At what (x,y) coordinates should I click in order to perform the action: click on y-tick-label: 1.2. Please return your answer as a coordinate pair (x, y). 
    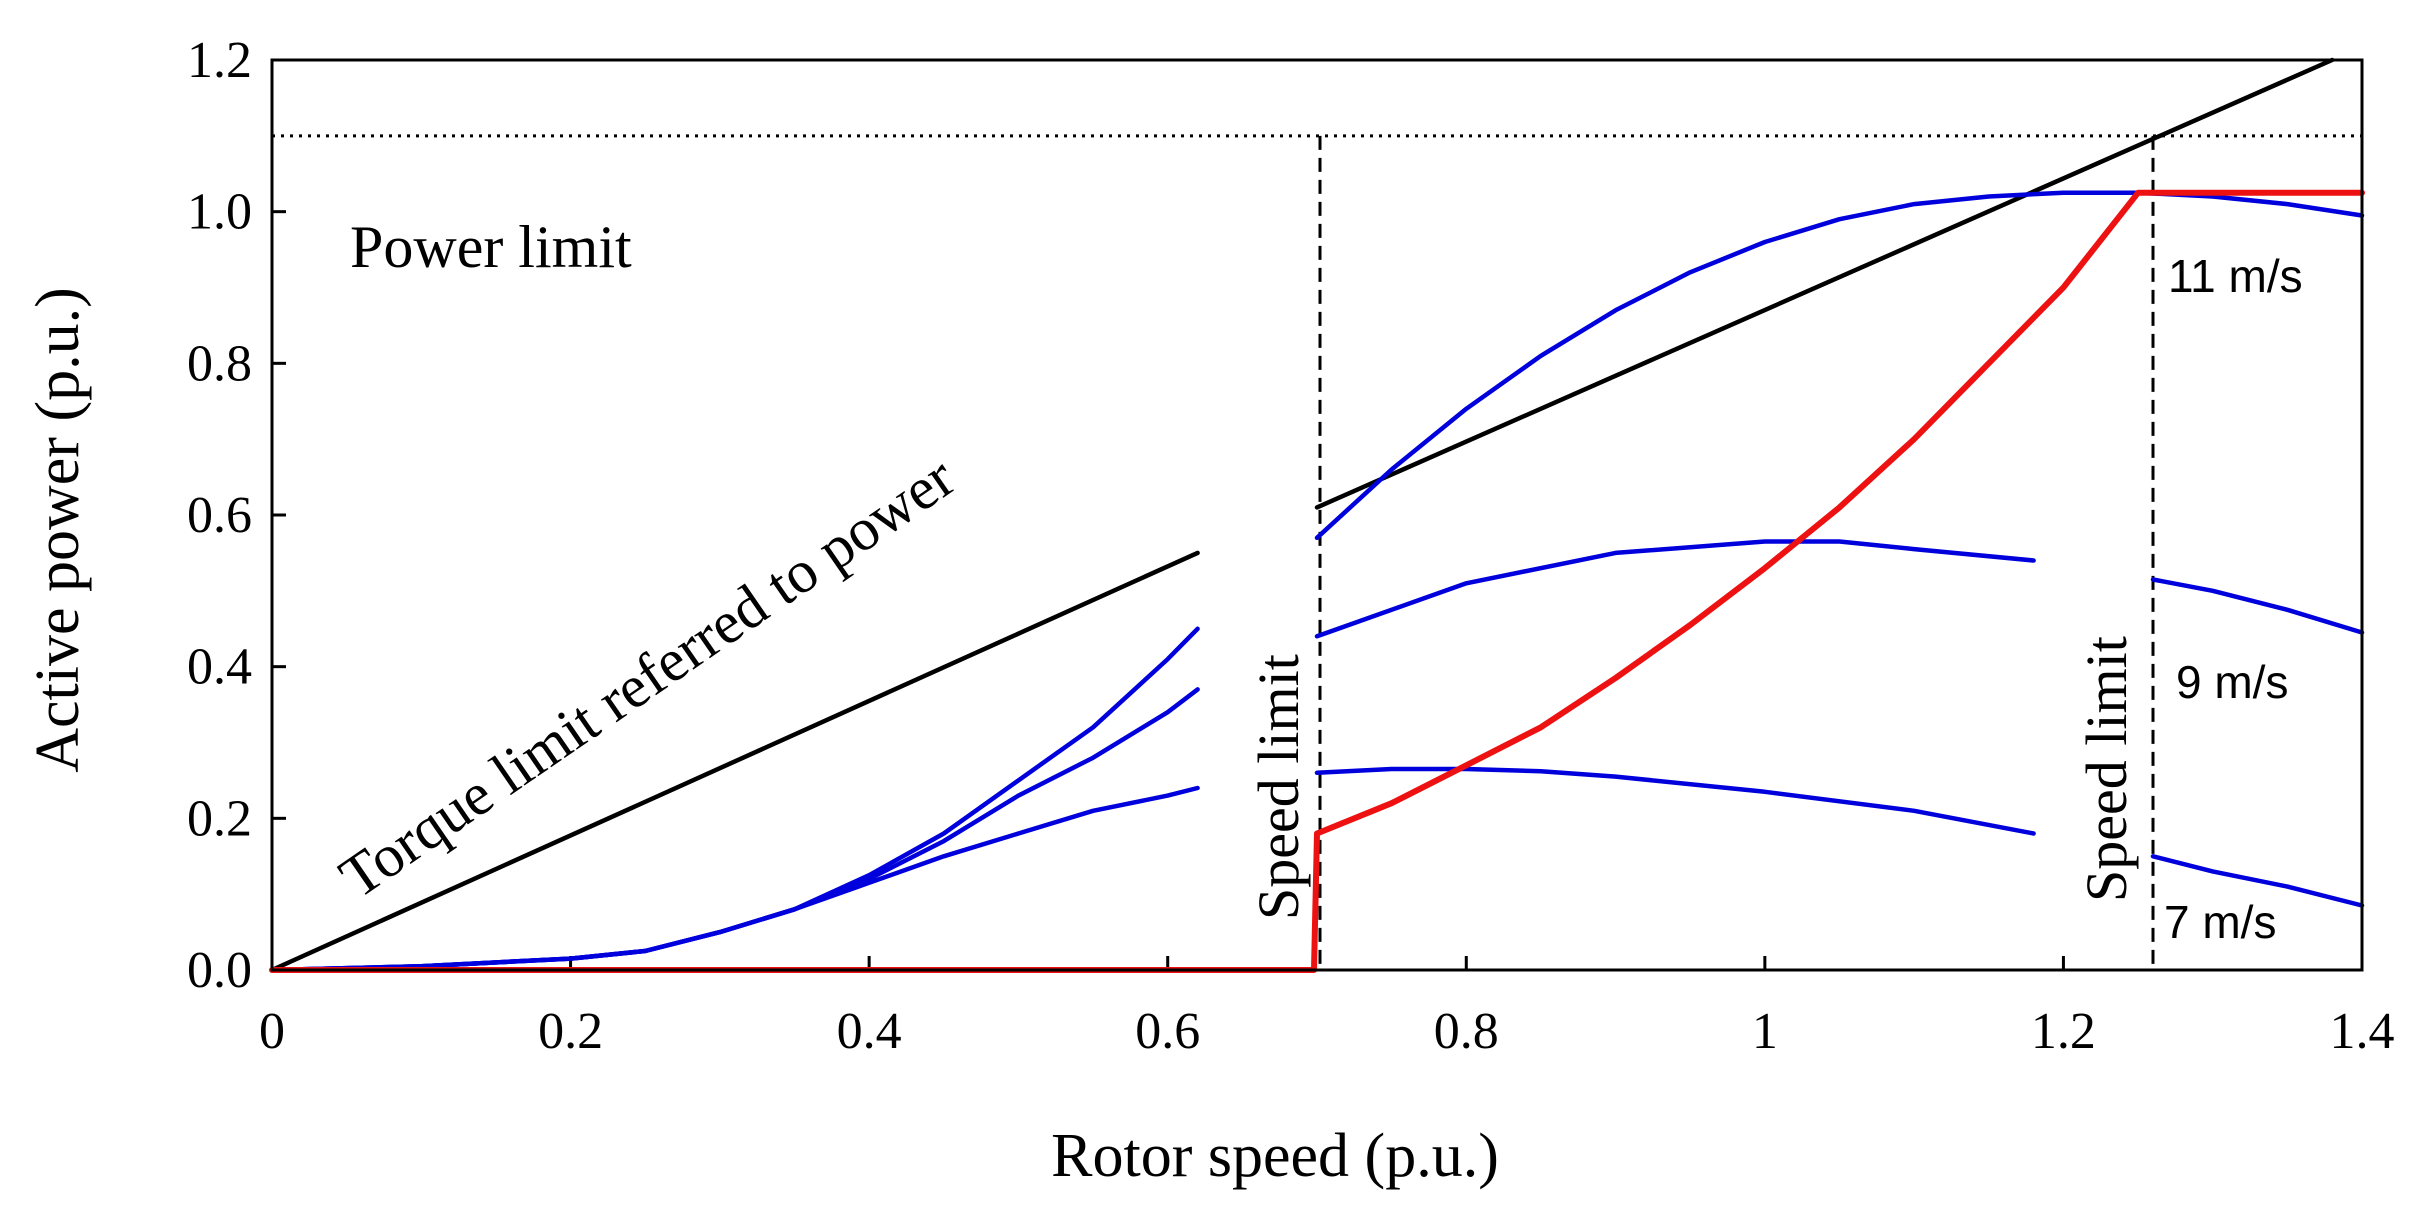
    Looking at the image, I should click on (219, 60).